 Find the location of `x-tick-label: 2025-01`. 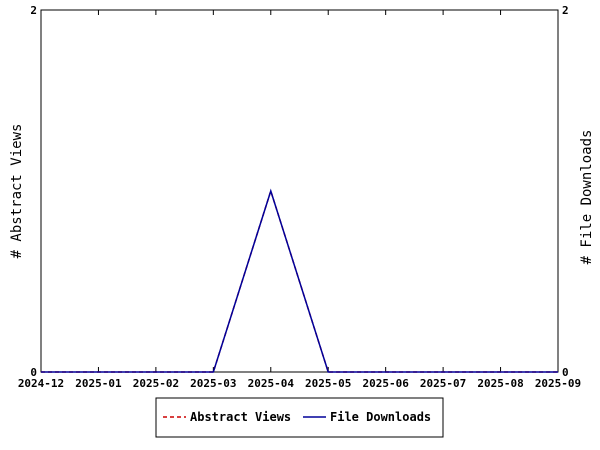

x-tick-label: 2025-01 is located at coordinates (98, 383).